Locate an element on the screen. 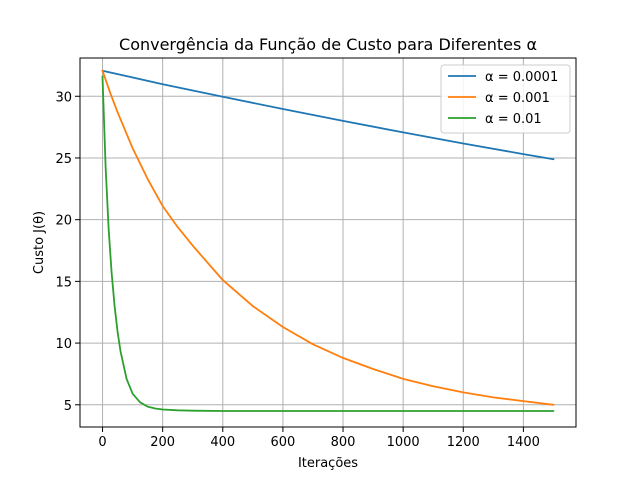  x-tick-label: 1400 is located at coordinates (523, 442).